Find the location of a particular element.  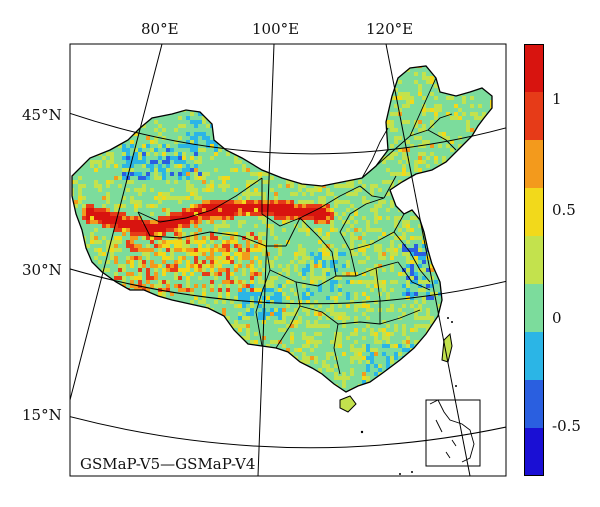

lat-label-15: 15°N is located at coordinates (42, 415).